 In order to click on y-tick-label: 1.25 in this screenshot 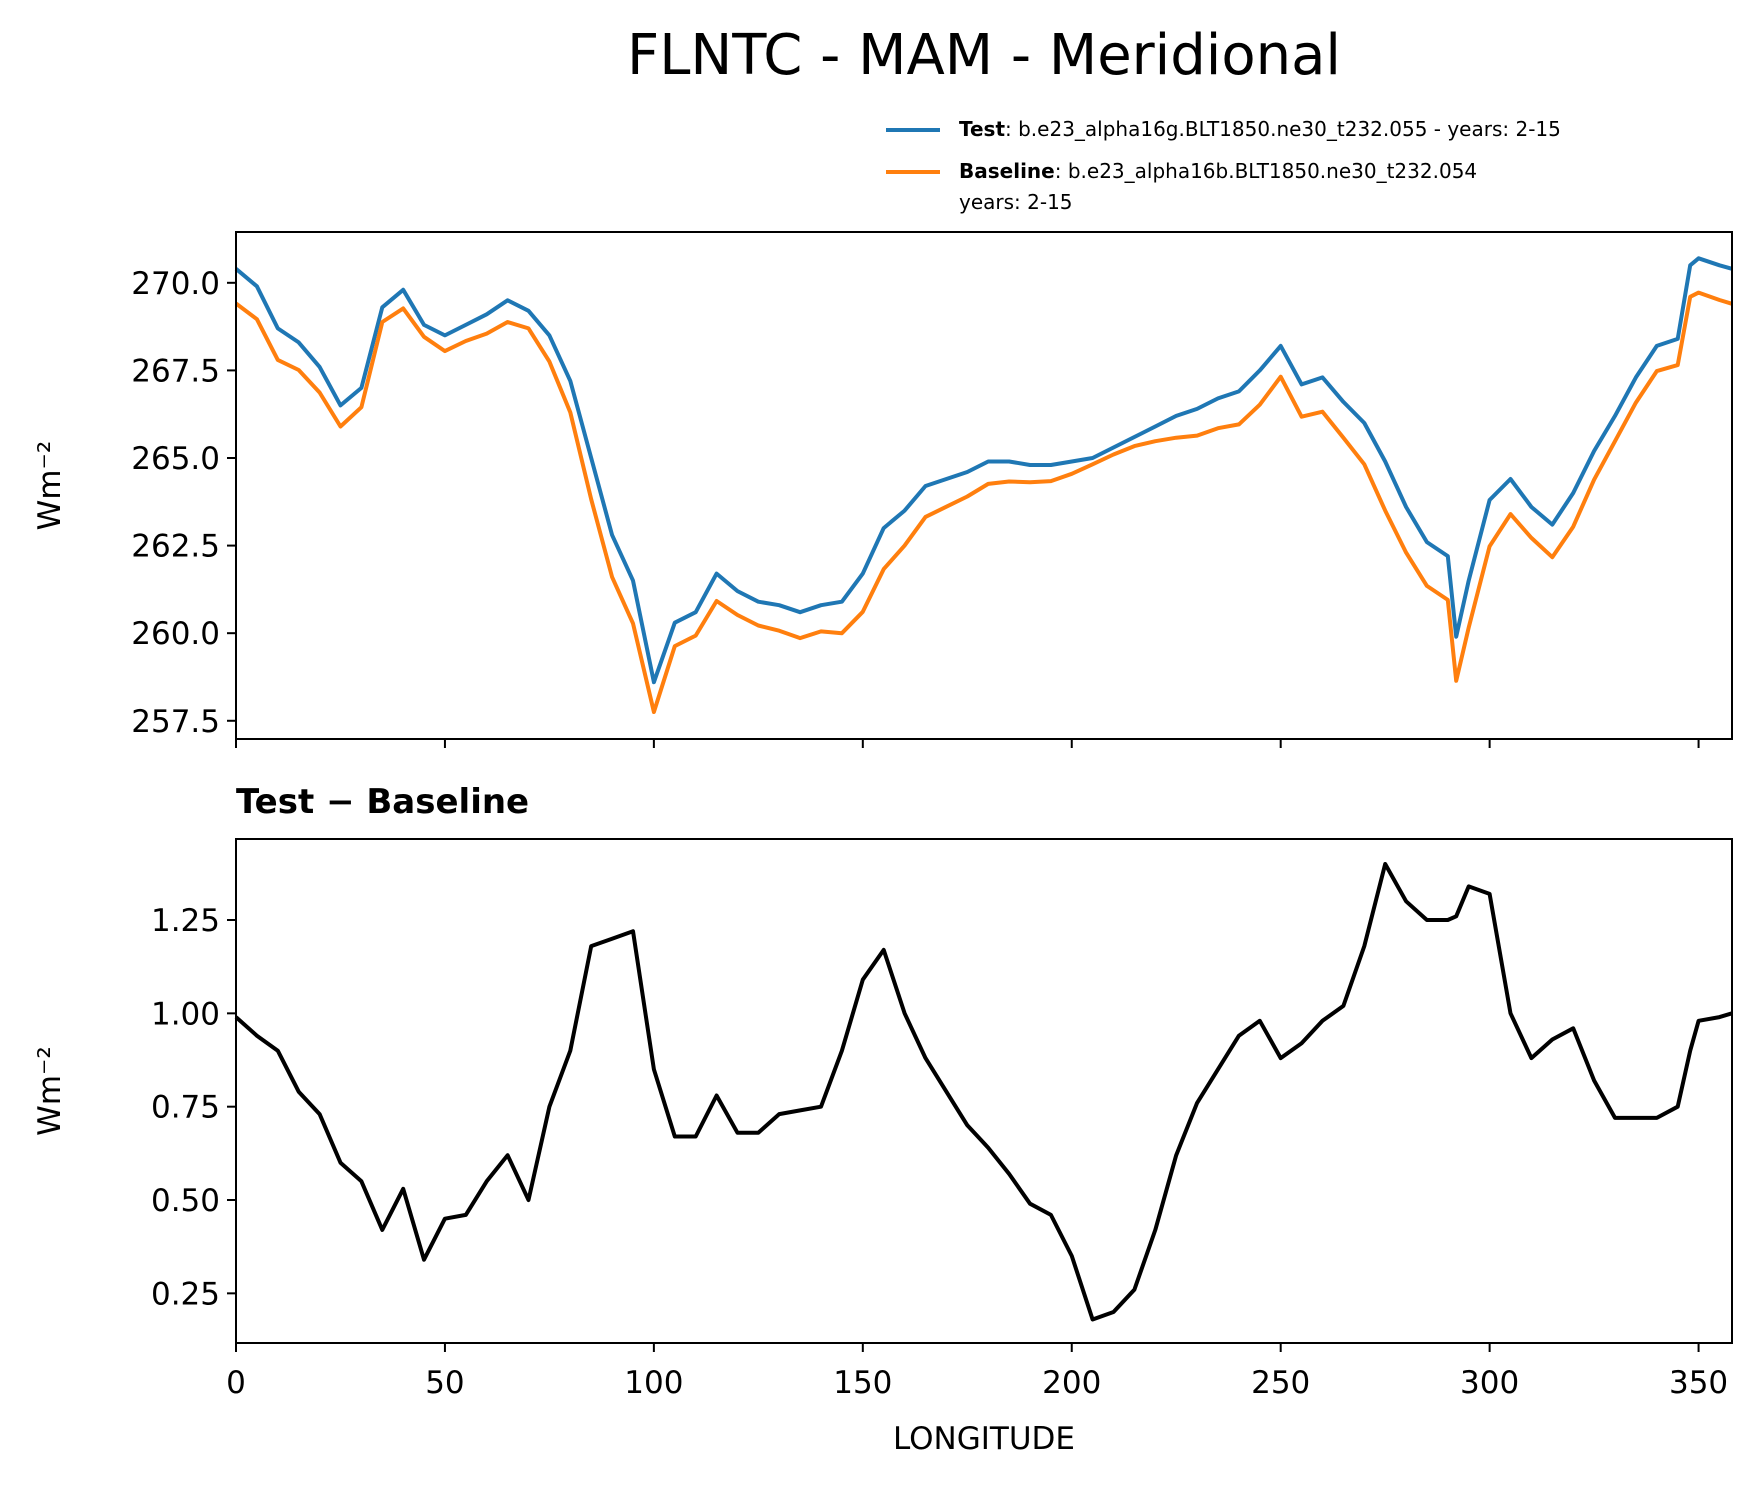, I will do `click(185, 921)`.